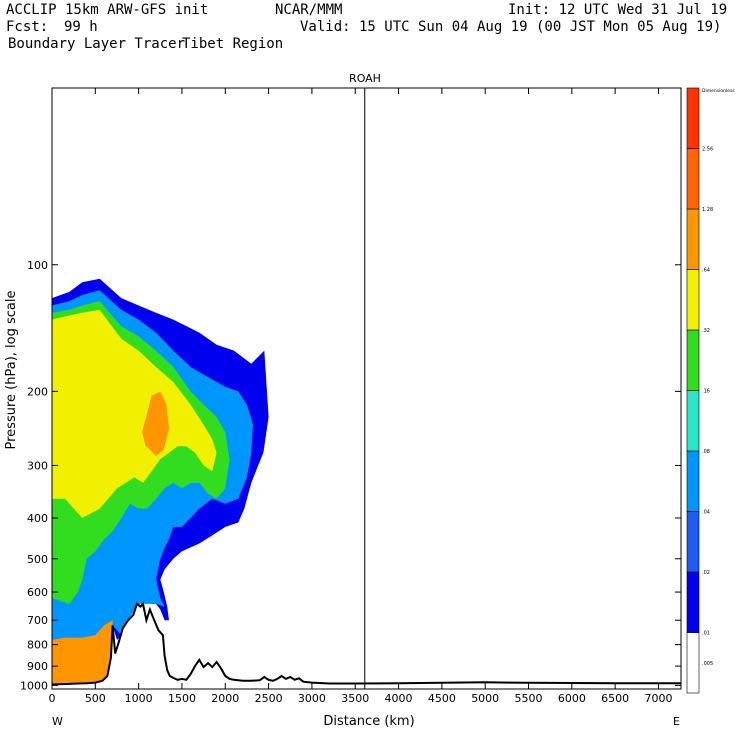  Describe the element at coordinates (529, 698) in the screenshot. I see `x-tick-label: 5500` at that location.